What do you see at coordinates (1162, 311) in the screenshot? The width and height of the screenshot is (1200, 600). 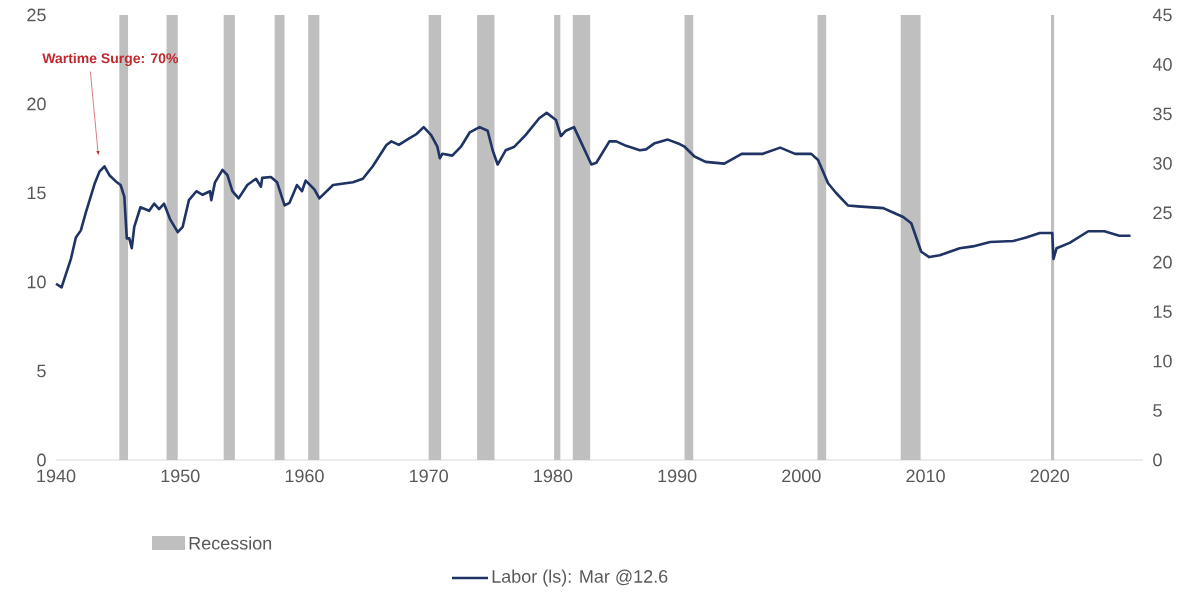 I see `y2-tick-label: 15` at bounding box center [1162, 311].